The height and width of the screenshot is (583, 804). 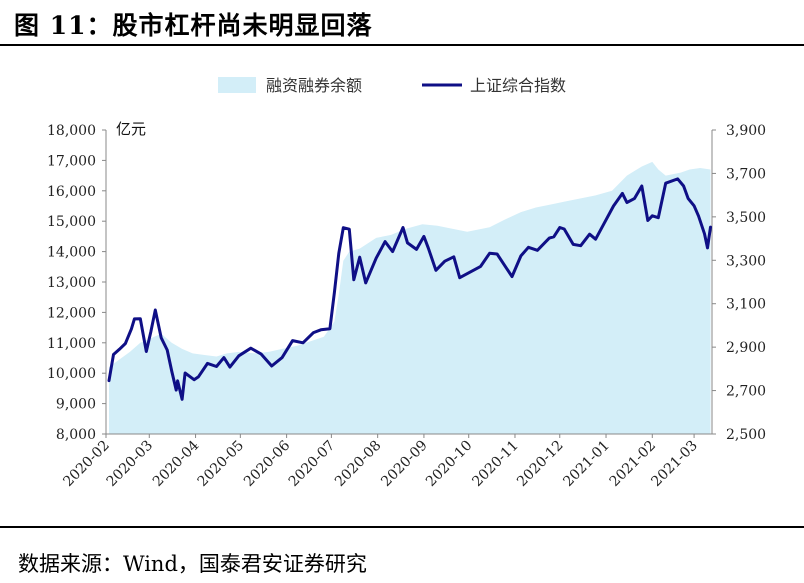 I want to click on left-tick-label: 8,000, so click(x=76, y=435).